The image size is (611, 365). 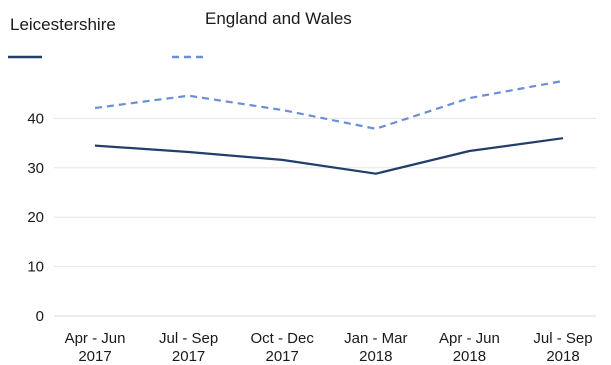 What do you see at coordinates (35, 267) in the screenshot?
I see `y-tick-label: 10` at bounding box center [35, 267].